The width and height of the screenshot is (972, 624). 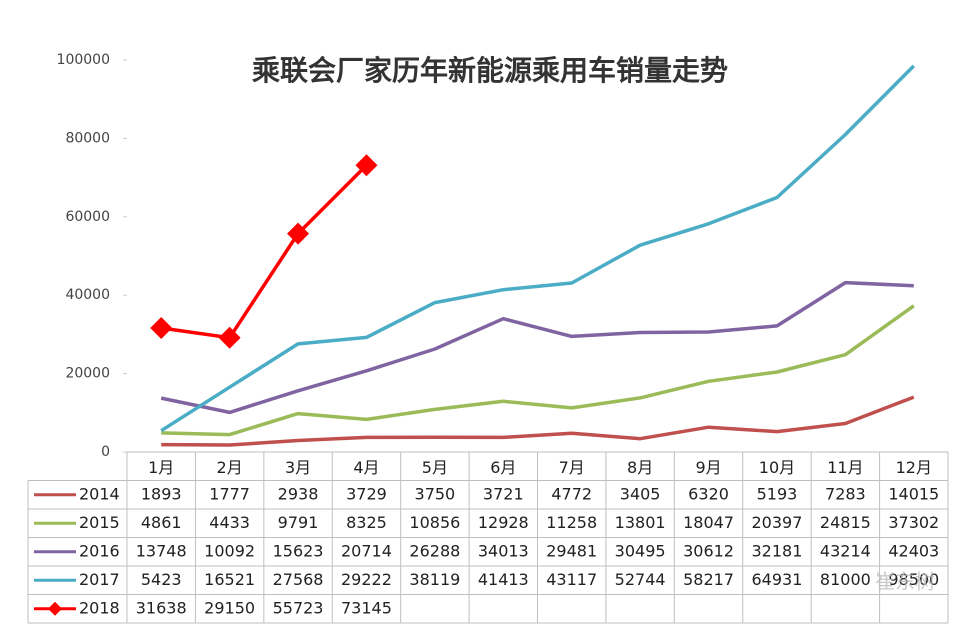 I want to click on table-cell: 30495, so click(x=640, y=550).